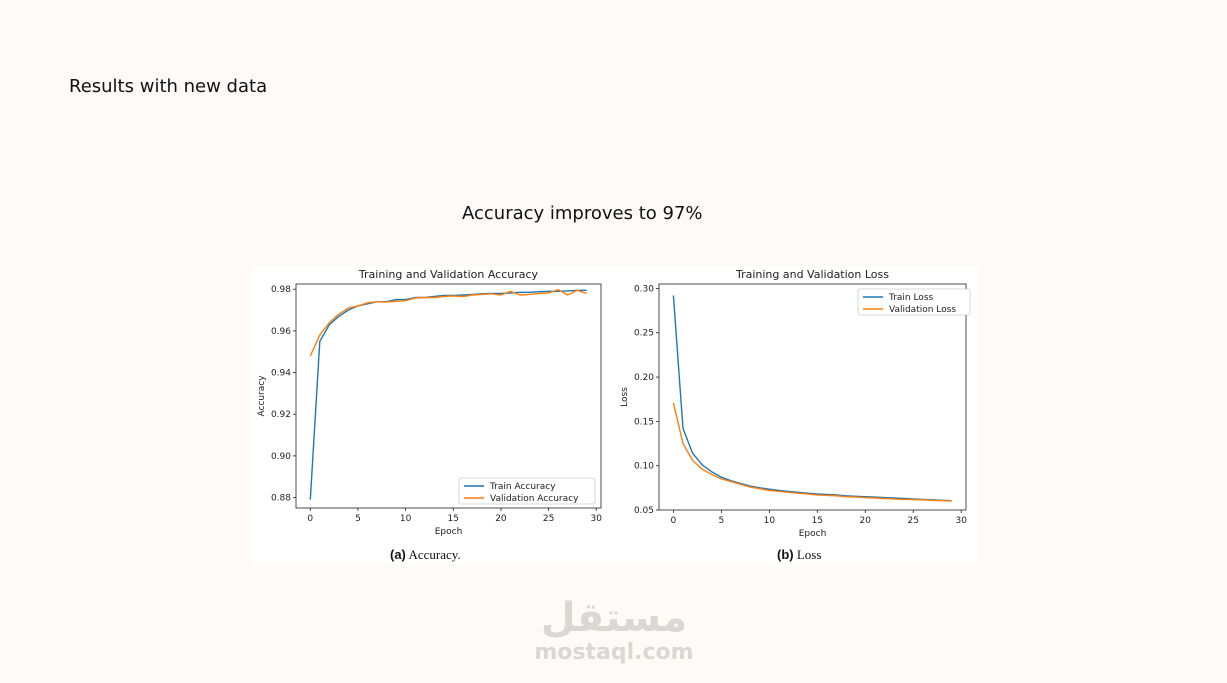 Image resolution: width=1227 pixels, height=683 pixels. What do you see at coordinates (644, 334) in the screenshot?
I see `y-tick-label: 0.25` at bounding box center [644, 334].